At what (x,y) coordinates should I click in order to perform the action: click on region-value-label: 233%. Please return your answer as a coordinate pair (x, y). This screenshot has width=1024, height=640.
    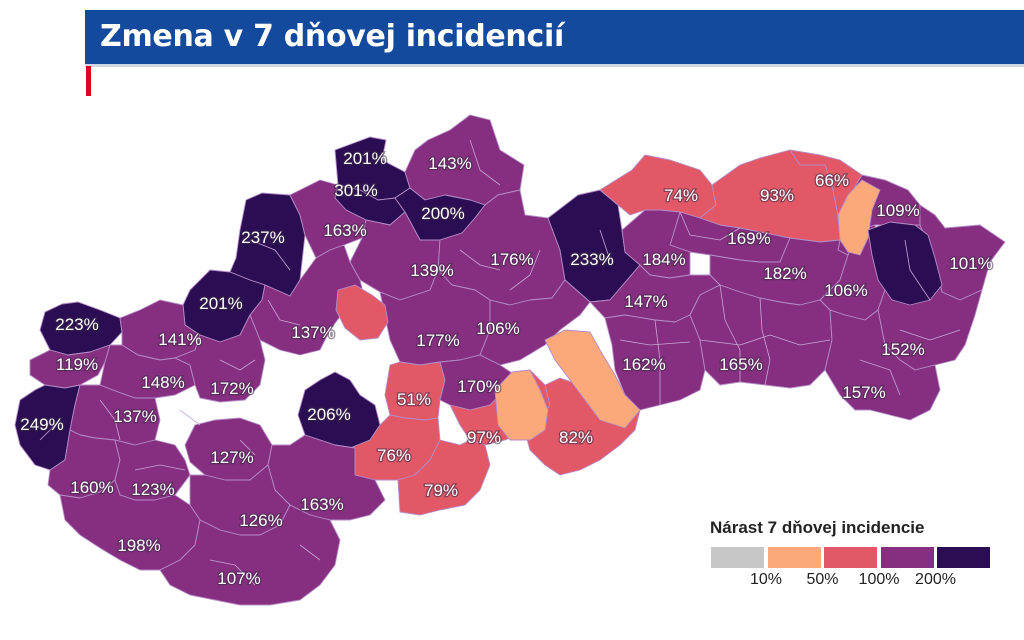
    Looking at the image, I should click on (591, 259).